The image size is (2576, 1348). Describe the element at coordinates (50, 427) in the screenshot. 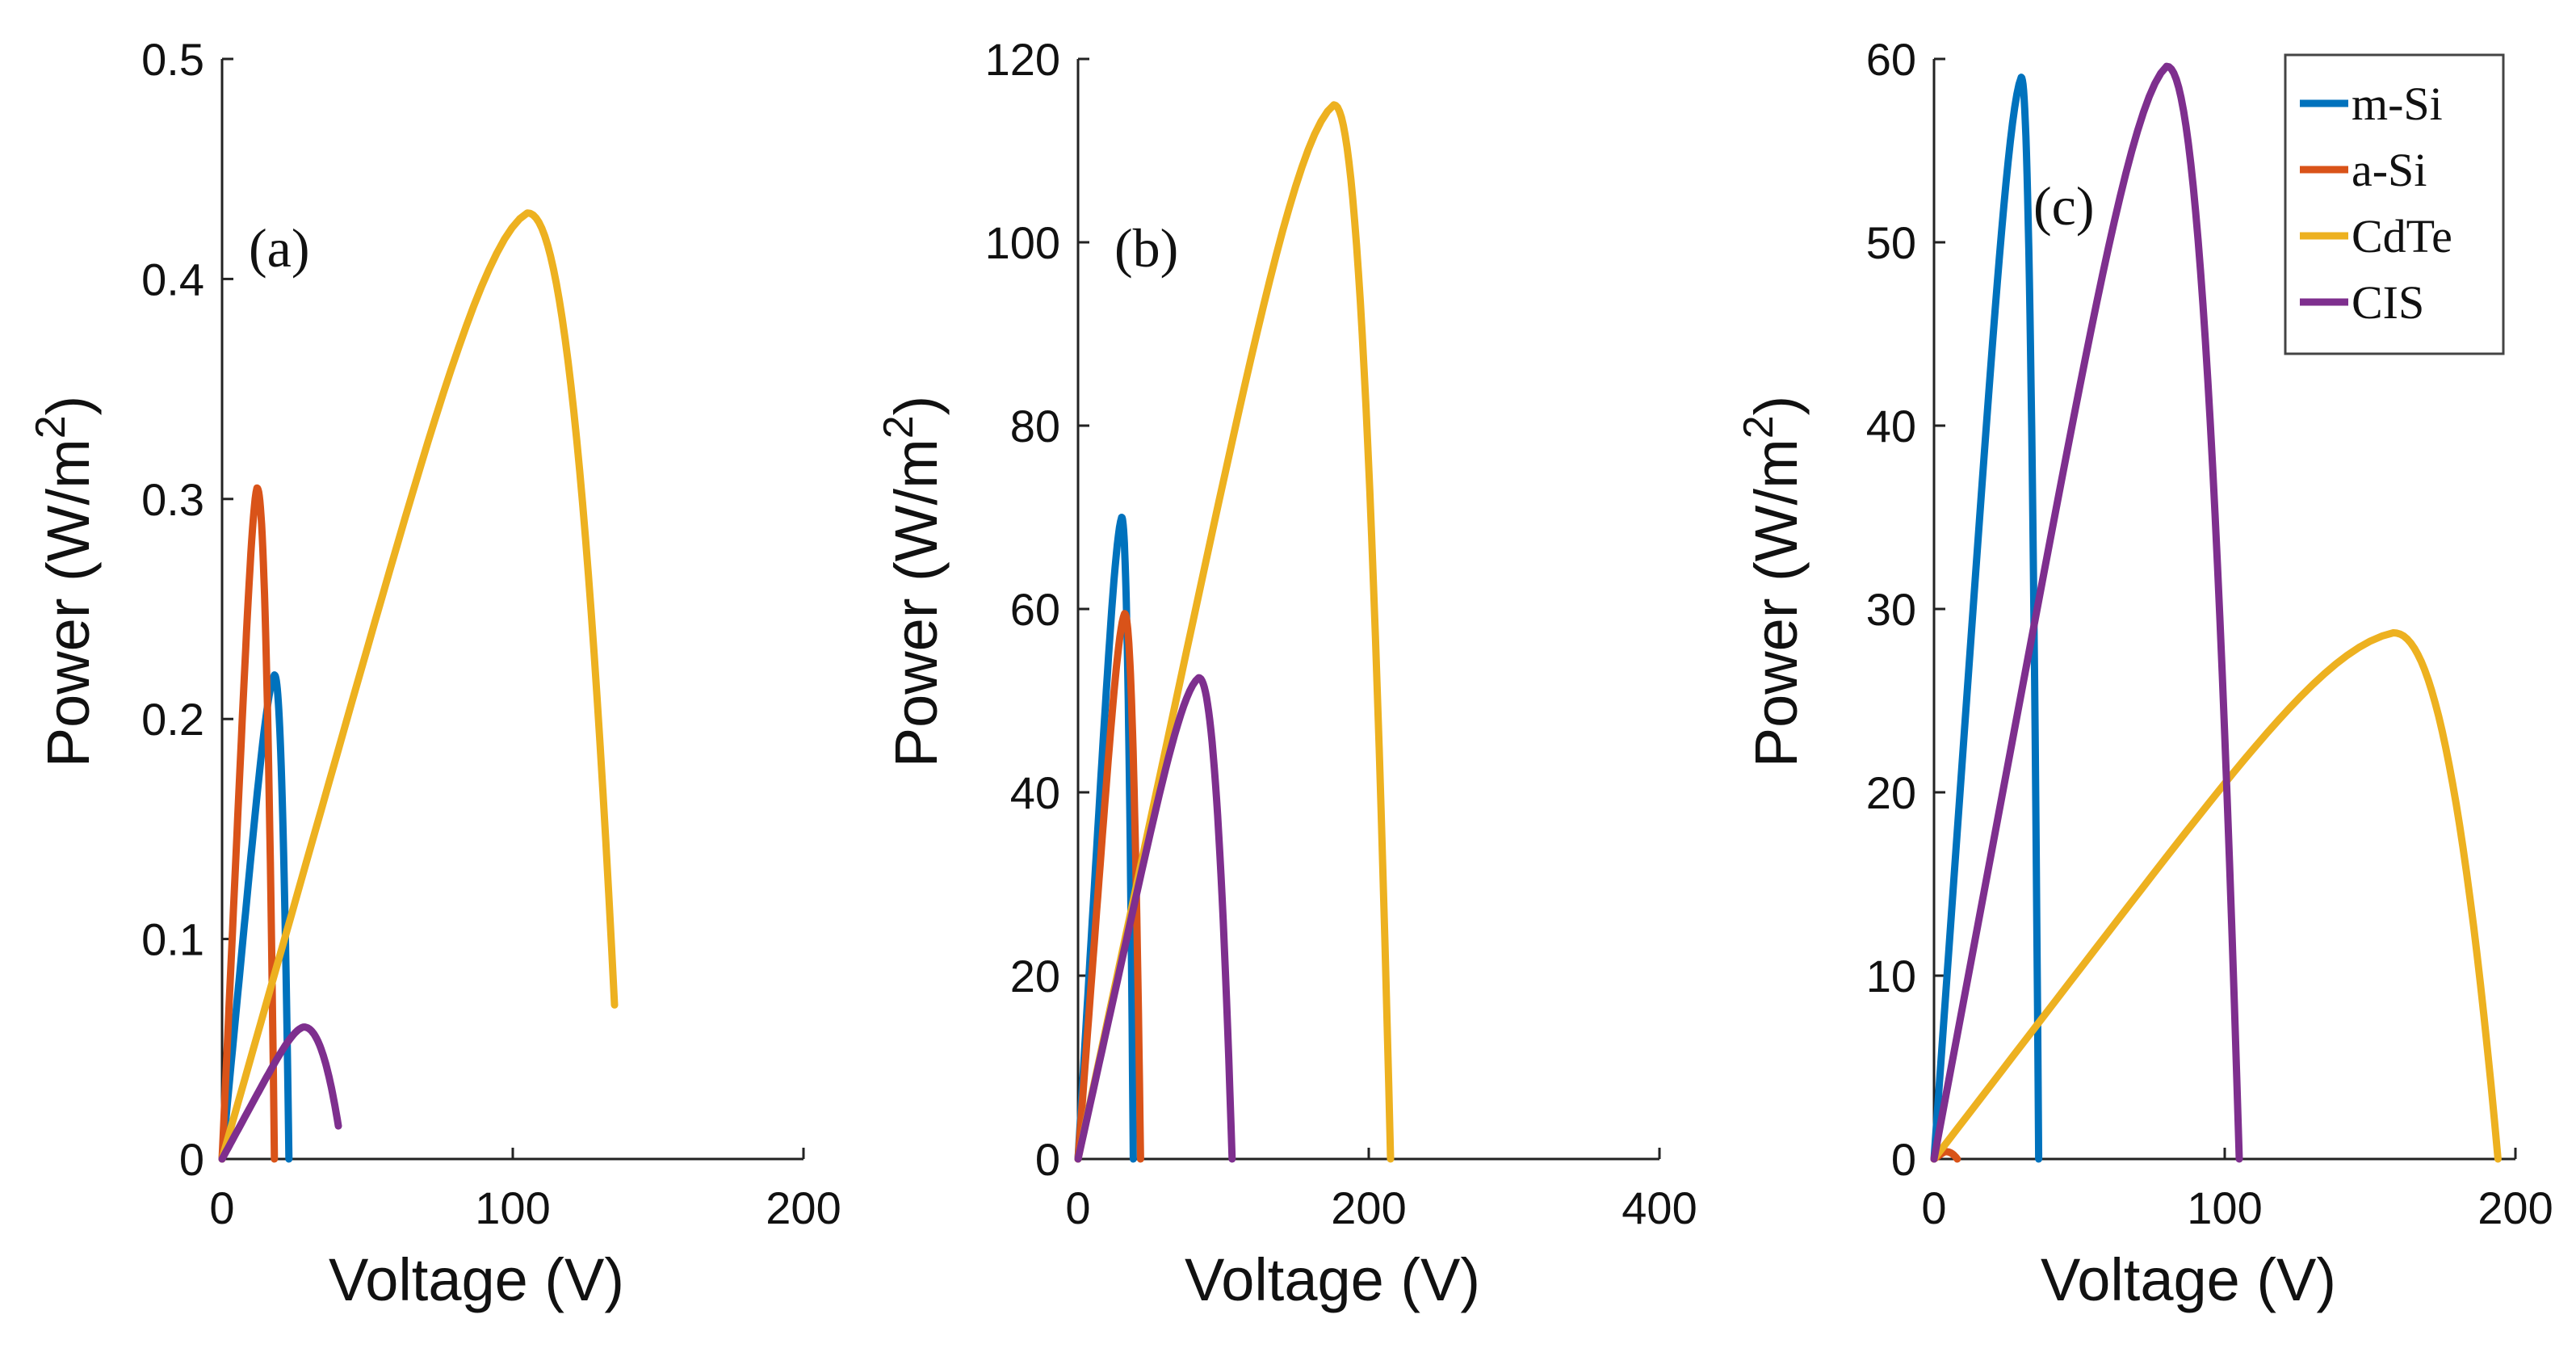

I see `panel-a-ylabel-sup: 2` at that location.